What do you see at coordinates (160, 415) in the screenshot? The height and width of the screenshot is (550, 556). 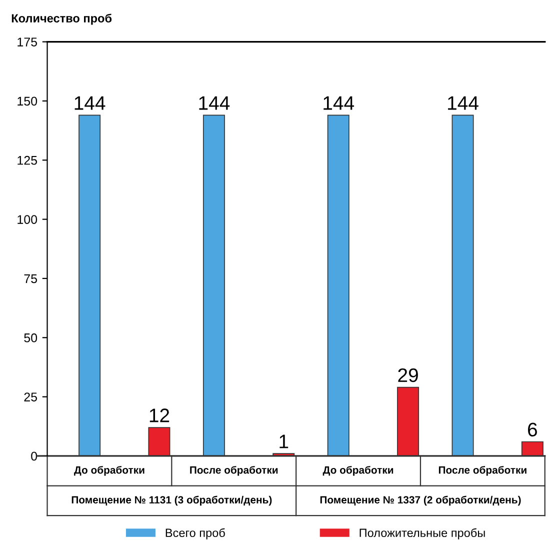 I see `data-label: 12` at bounding box center [160, 415].